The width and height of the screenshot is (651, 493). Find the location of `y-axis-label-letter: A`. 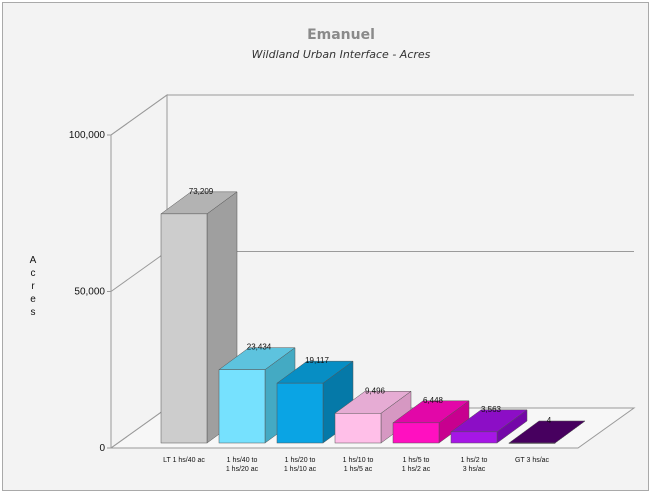

y-axis-label-letter: A is located at coordinates (33, 260).